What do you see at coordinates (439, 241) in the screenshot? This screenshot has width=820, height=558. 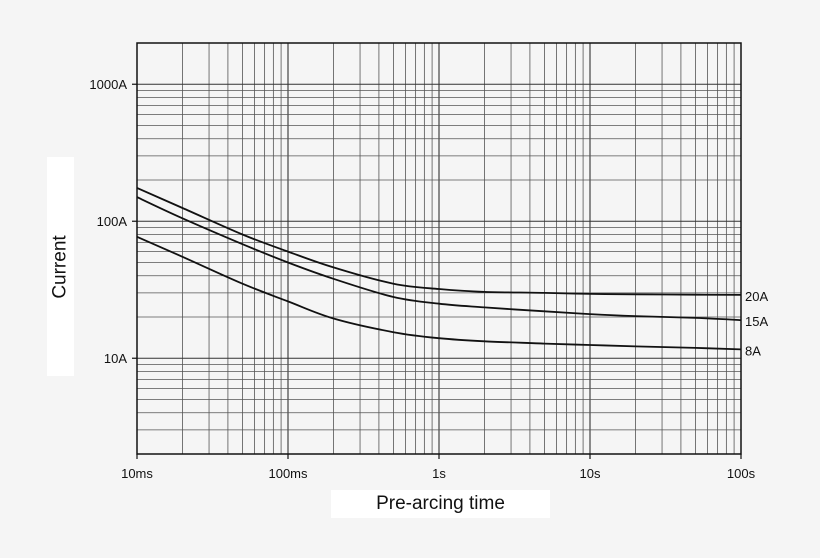 I see `series-line-20A` at bounding box center [439, 241].